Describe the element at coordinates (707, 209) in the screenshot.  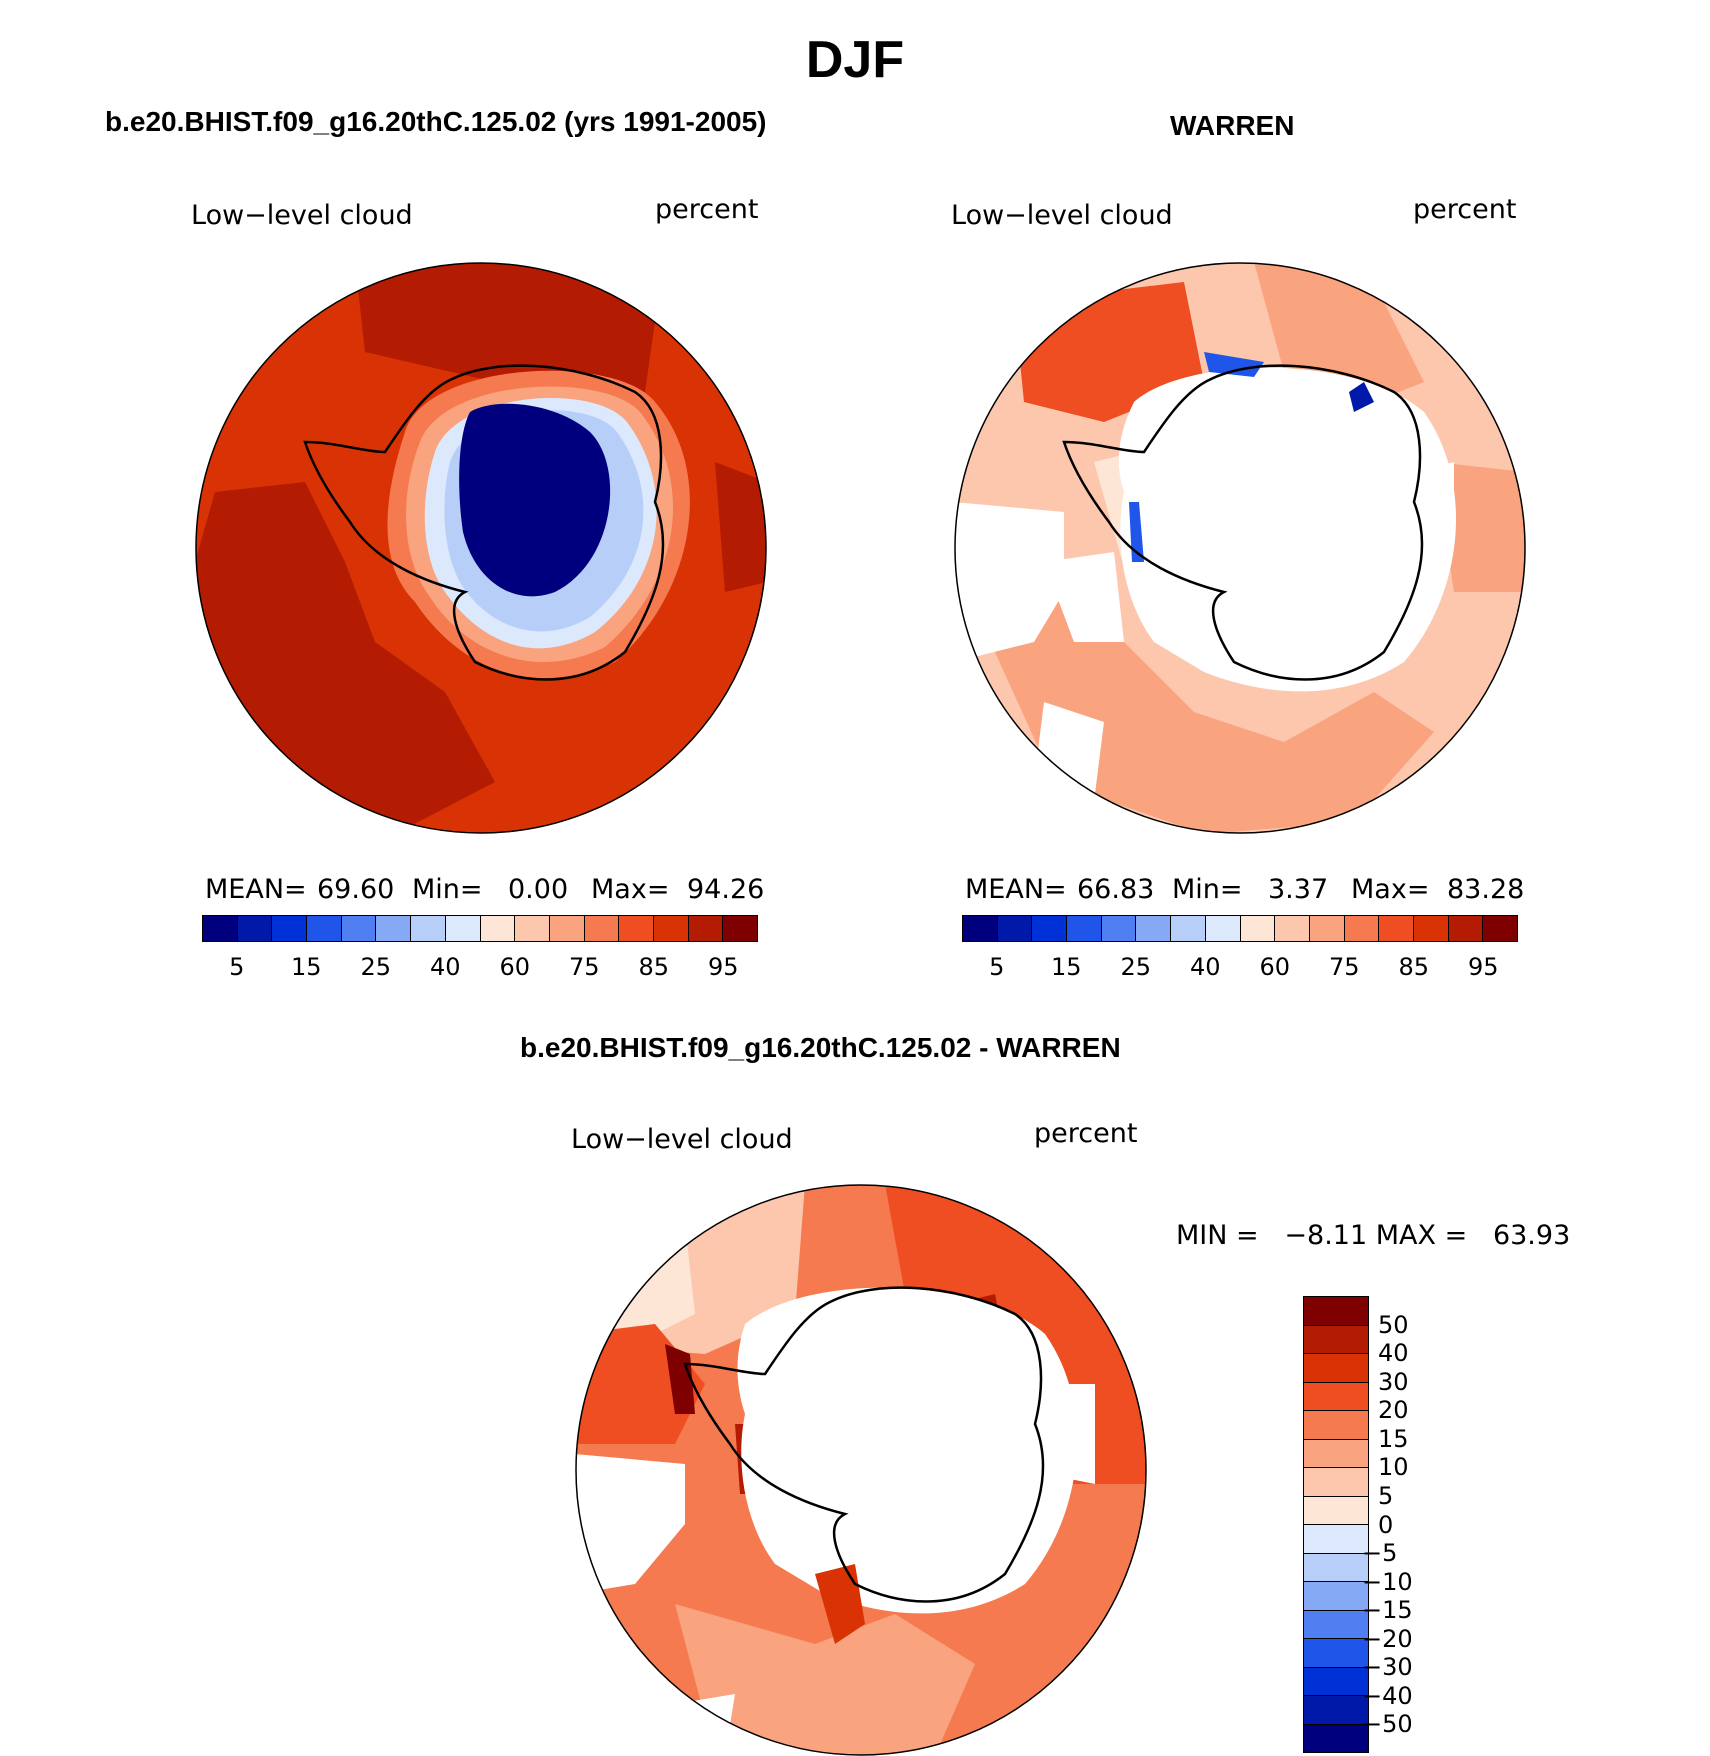
I see `units-label-model: percent` at that location.